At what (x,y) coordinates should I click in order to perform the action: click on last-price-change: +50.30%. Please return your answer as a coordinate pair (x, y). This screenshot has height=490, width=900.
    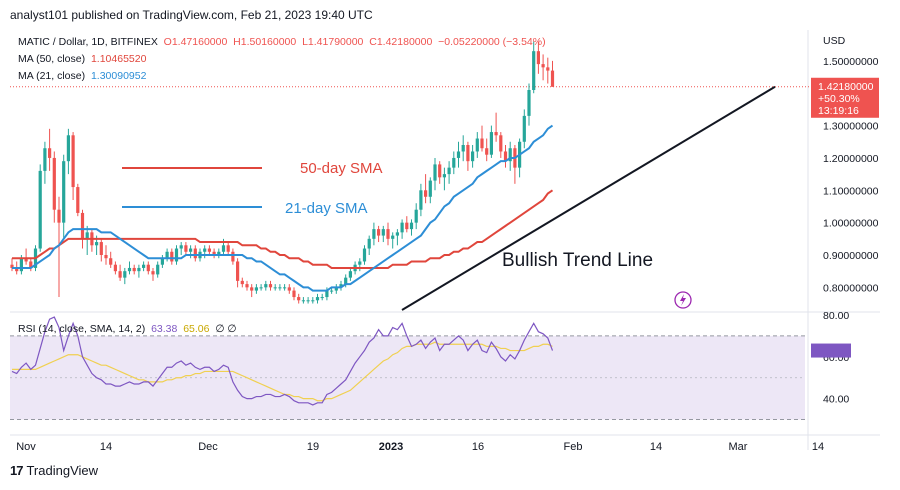
    Looking at the image, I should click on (839, 99).